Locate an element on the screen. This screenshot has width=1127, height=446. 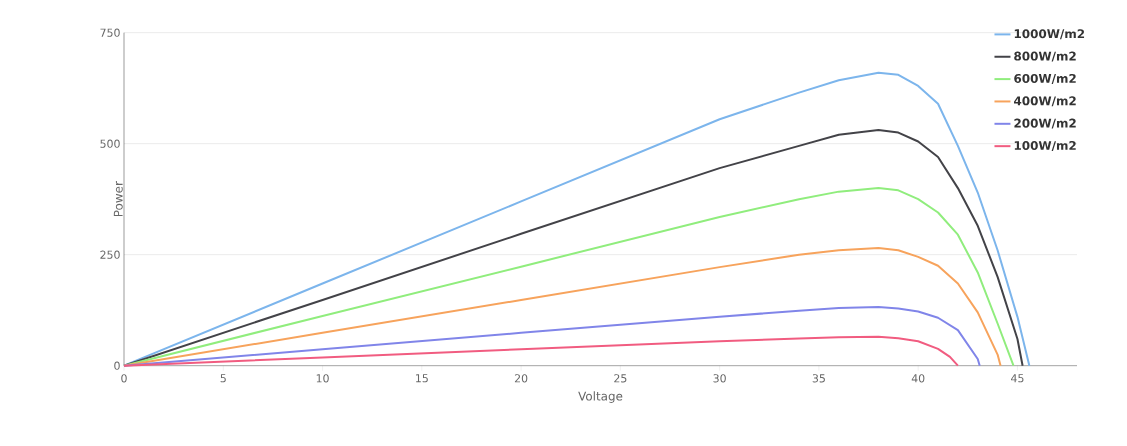
legend-label: 800W/m2 is located at coordinates (1045, 56).